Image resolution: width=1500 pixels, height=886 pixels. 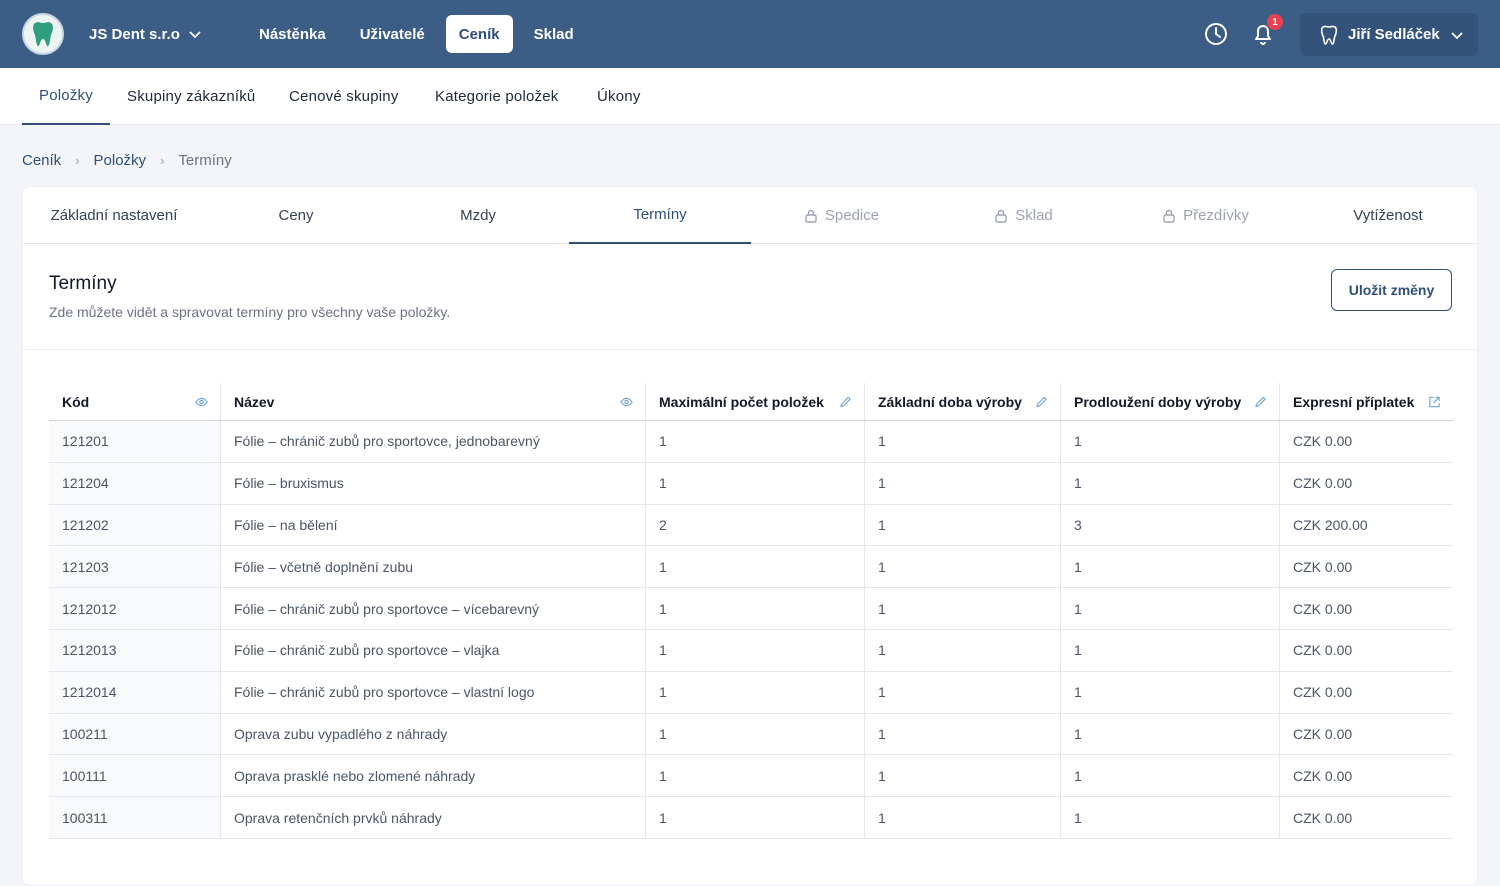 I want to click on tab-sklad: Sklad, so click(x=1024, y=215).